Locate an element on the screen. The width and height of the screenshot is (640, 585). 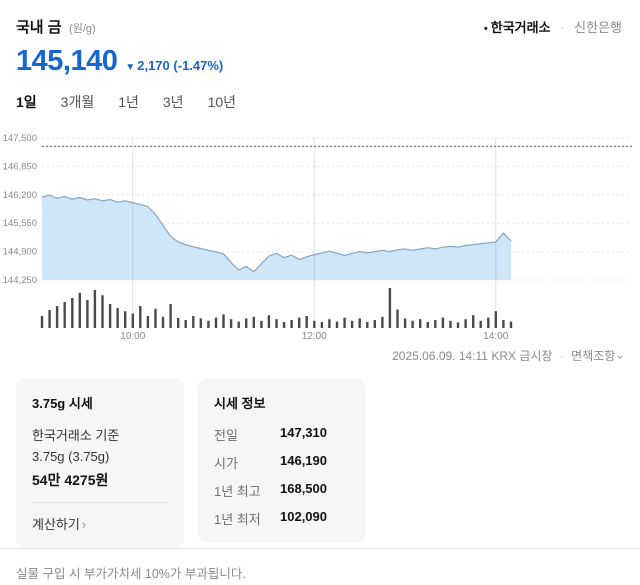
svg-text: 144,900 is located at coordinates (20, 252).